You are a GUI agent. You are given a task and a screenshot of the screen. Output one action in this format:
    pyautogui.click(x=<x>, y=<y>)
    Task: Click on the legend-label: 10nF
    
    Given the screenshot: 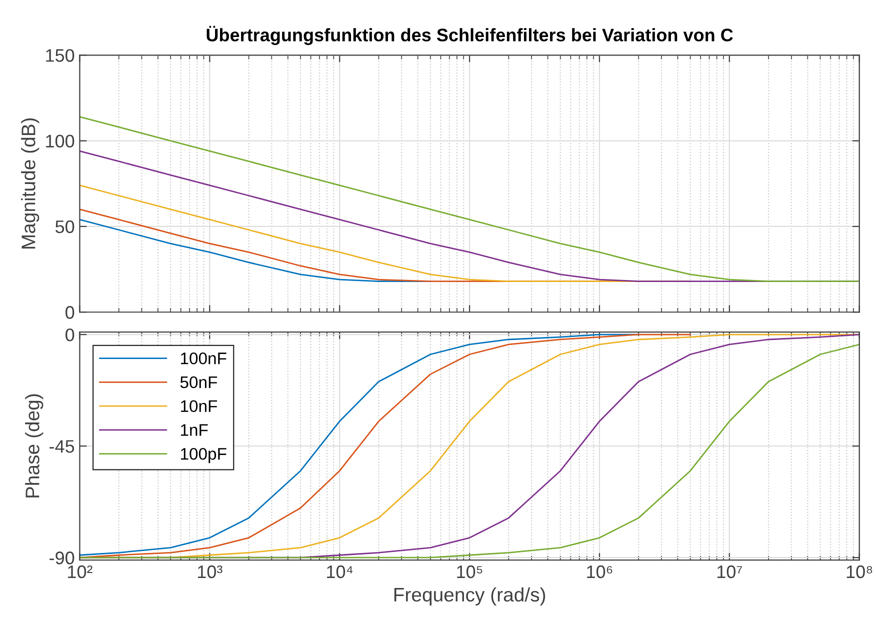 What is the action you would take?
    pyautogui.click(x=199, y=406)
    